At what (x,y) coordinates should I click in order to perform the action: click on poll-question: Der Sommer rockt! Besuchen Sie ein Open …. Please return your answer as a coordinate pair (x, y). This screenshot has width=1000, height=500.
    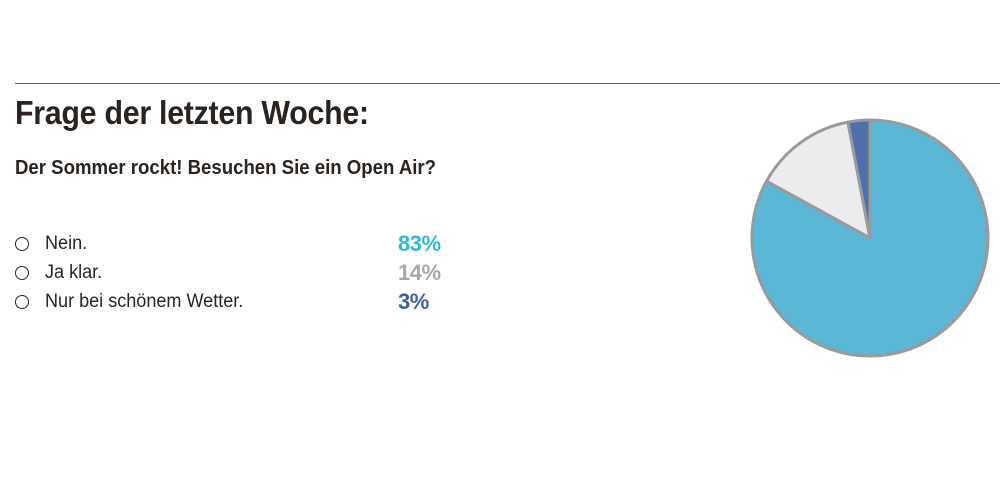
    Looking at the image, I should click on (226, 168).